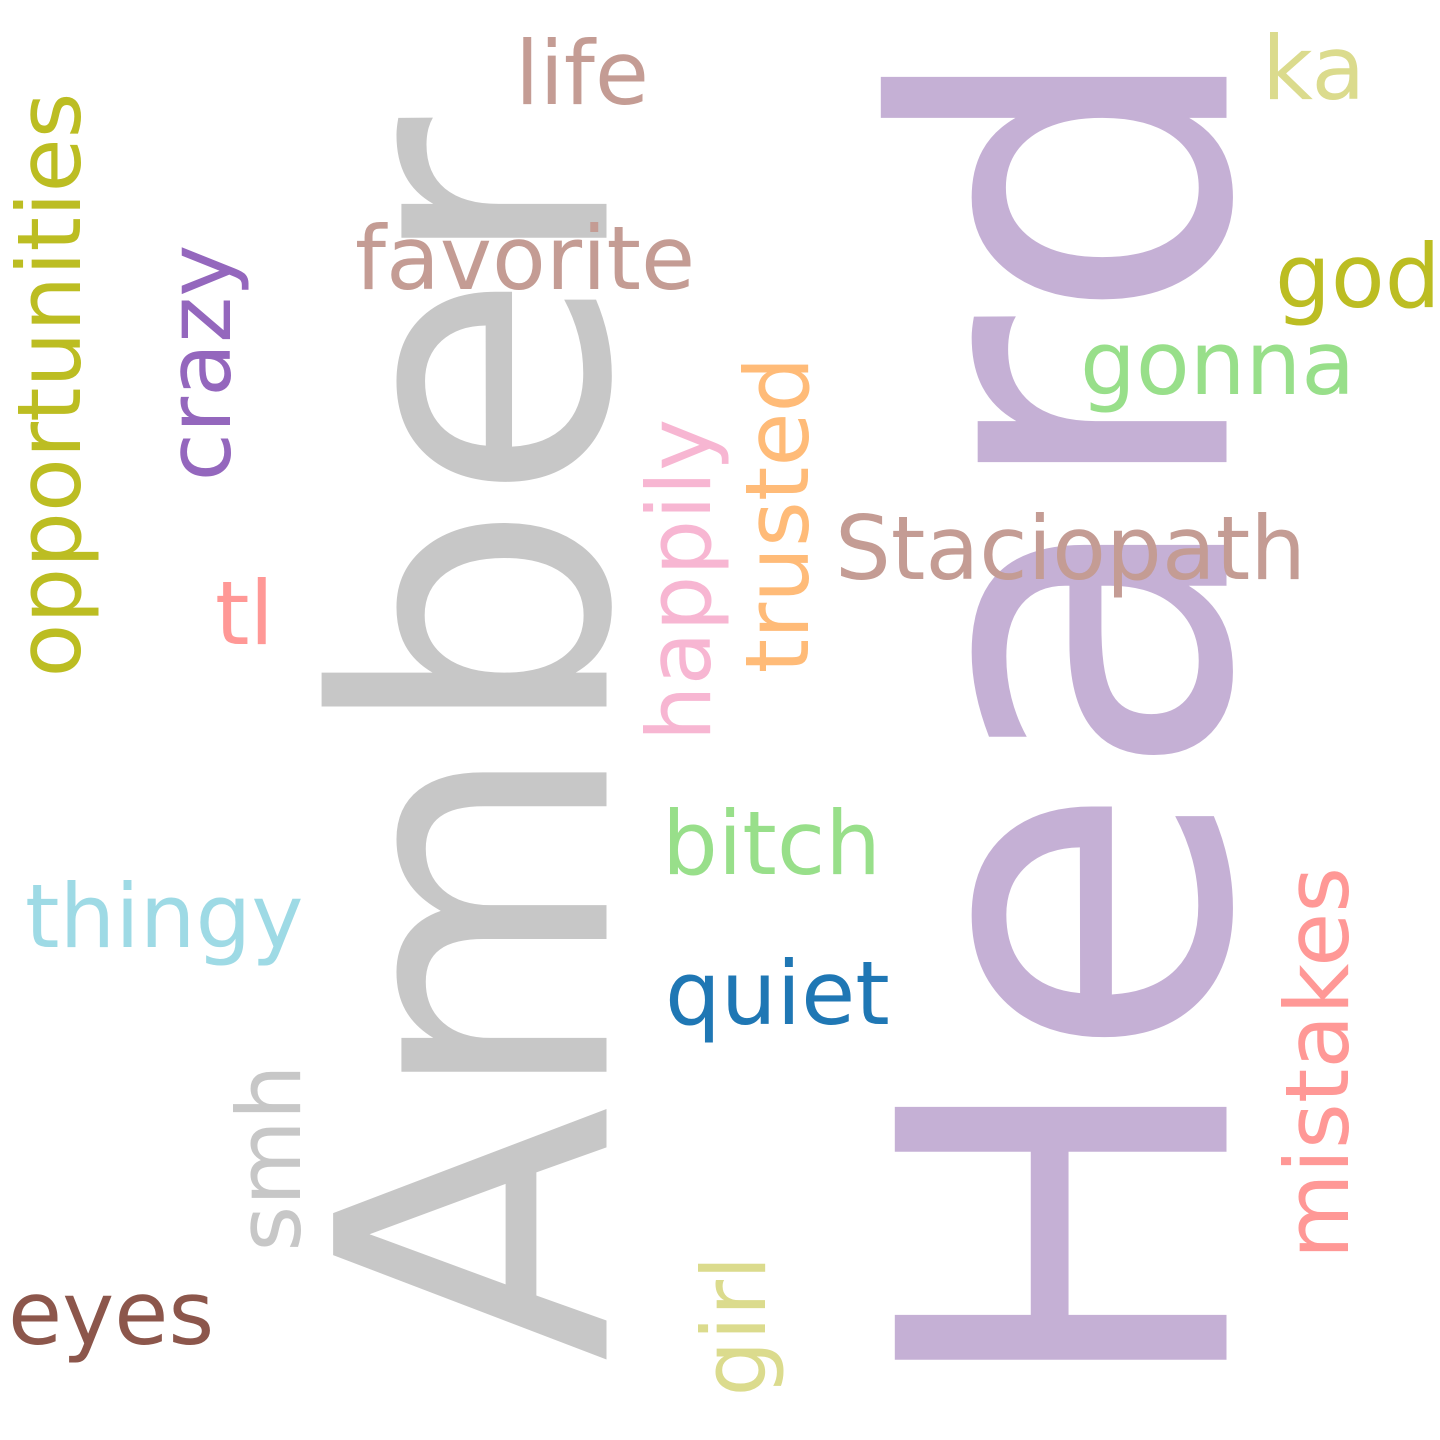 Image resolution: width=1440 pixels, height=1440 pixels. I want to click on word-crazy: crazy, so click(199, 363).